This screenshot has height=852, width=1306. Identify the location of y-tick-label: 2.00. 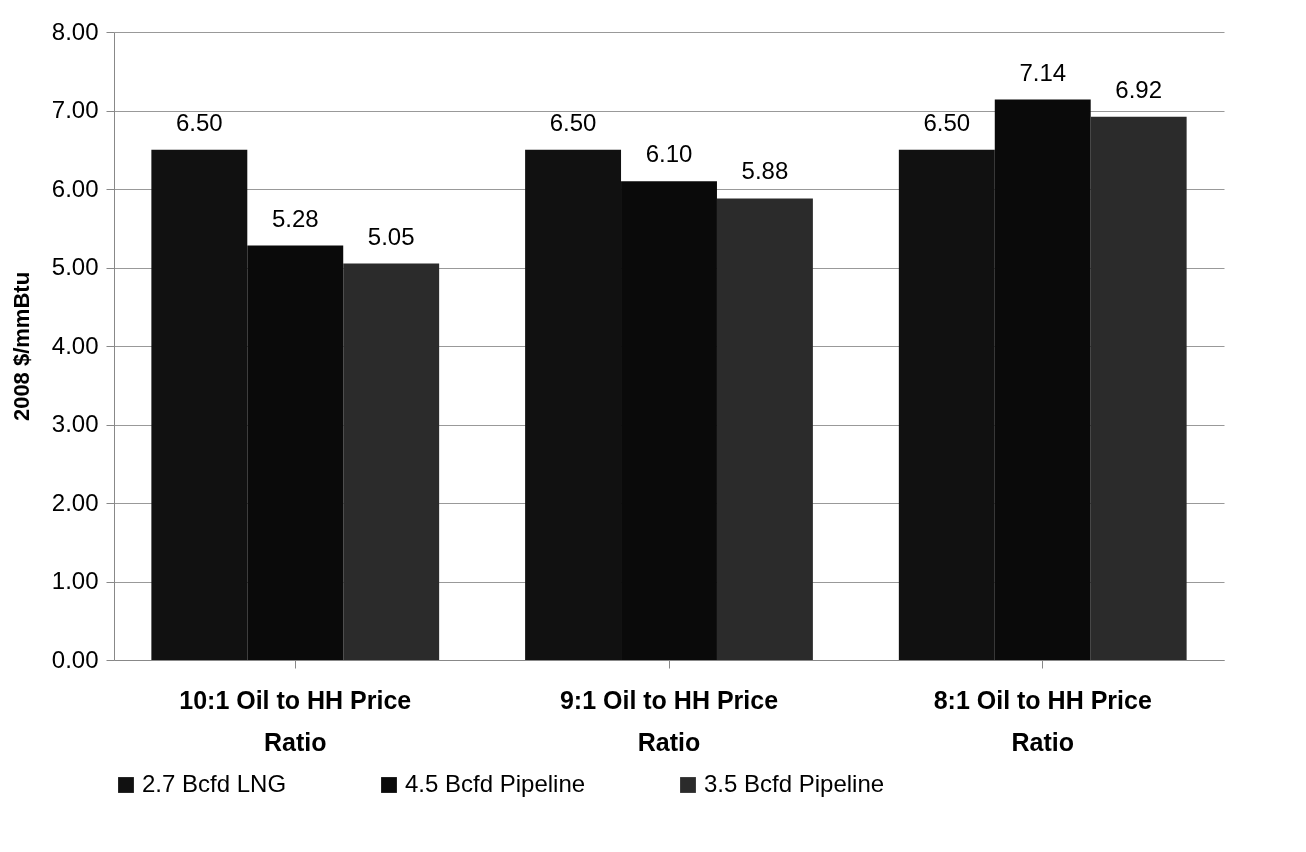
(75, 502).